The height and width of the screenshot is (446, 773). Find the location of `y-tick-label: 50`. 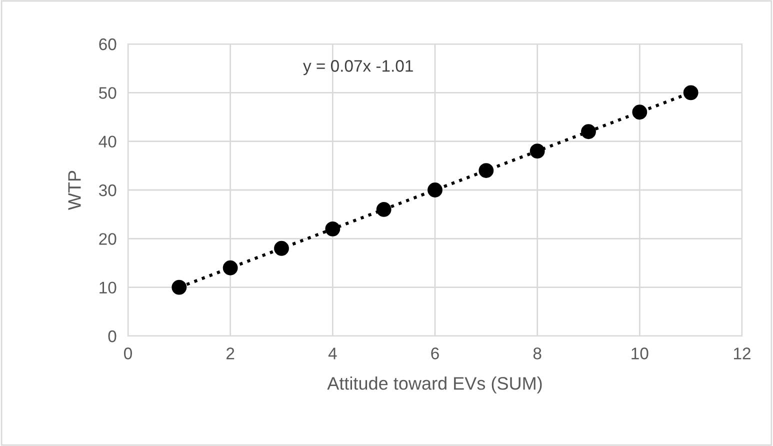

y-tick-label: 50 is located at coordinates (107, 93).